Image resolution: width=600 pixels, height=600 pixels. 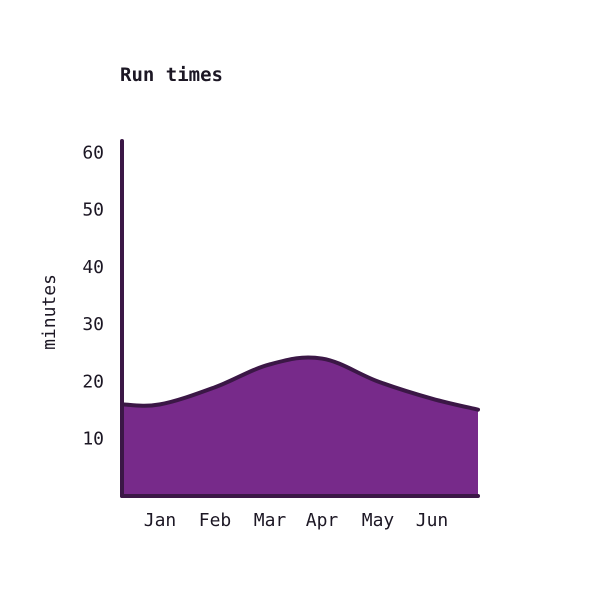 I want to click on x-ticks-layer: Jan Feb Mar Apr May Jun, so click(x=296, y=520).